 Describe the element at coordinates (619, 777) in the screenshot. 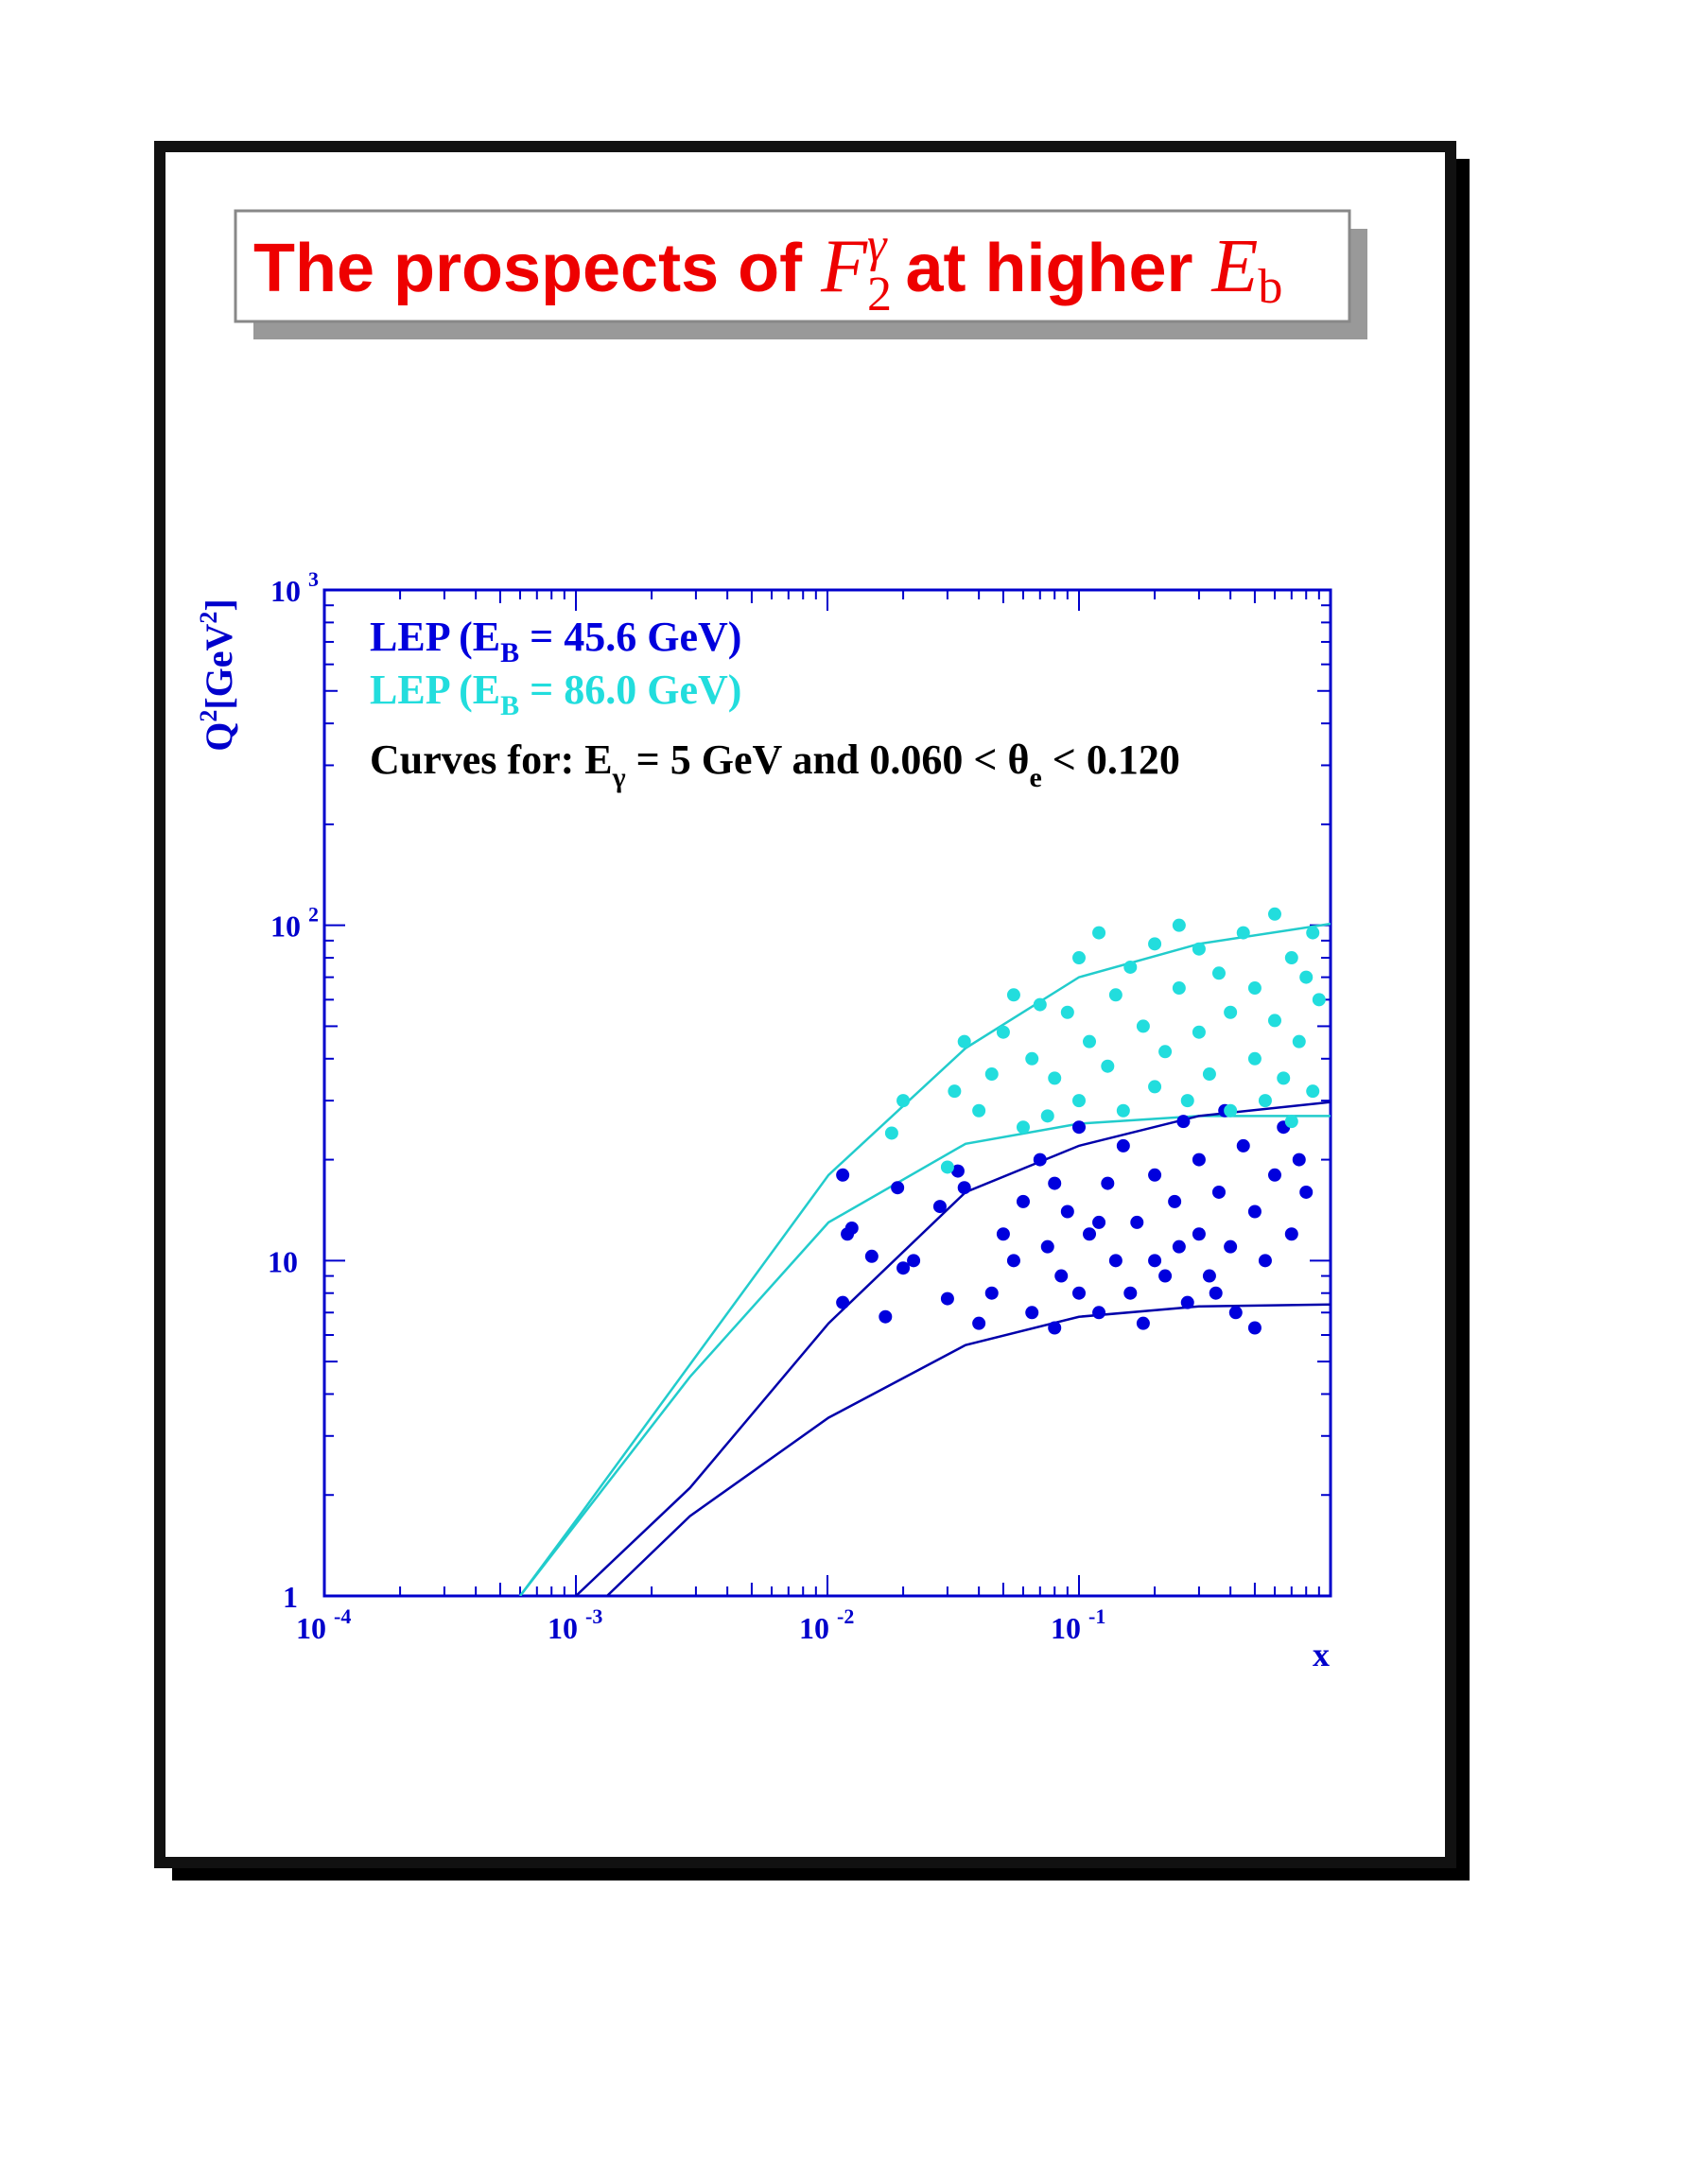

I see `annotation-sub: γ` at that location.